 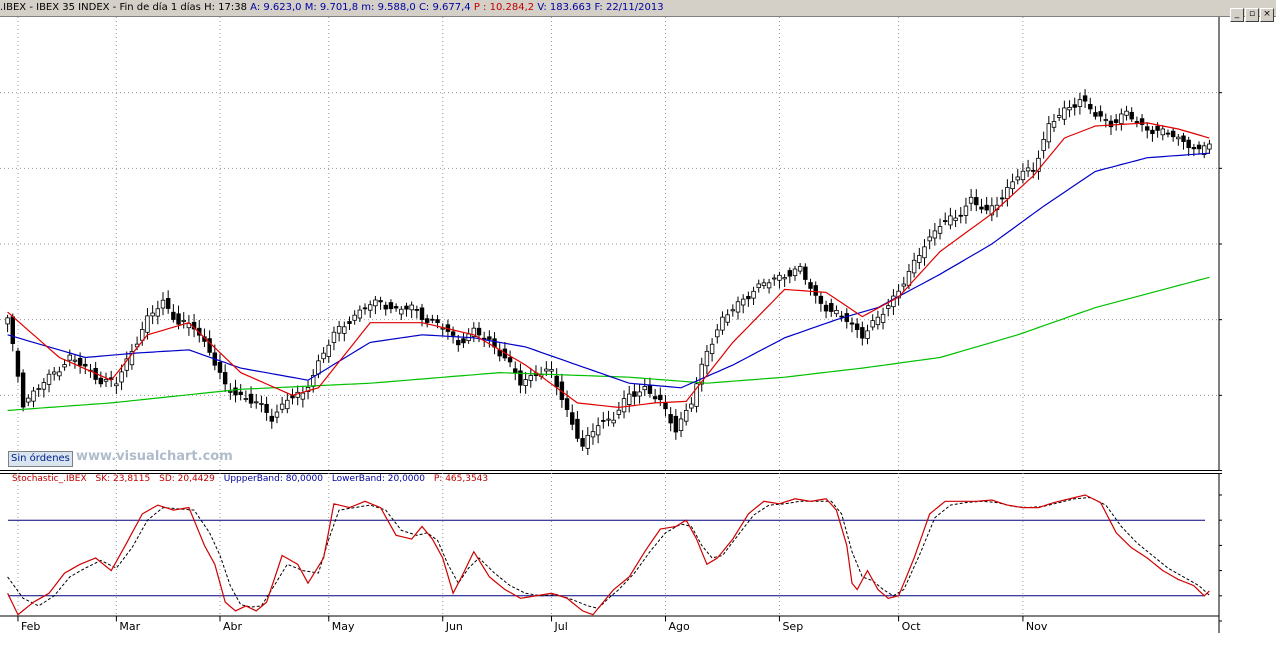 I want to click on date-label: F: 22/11/2013, so click(x=629, y=7).